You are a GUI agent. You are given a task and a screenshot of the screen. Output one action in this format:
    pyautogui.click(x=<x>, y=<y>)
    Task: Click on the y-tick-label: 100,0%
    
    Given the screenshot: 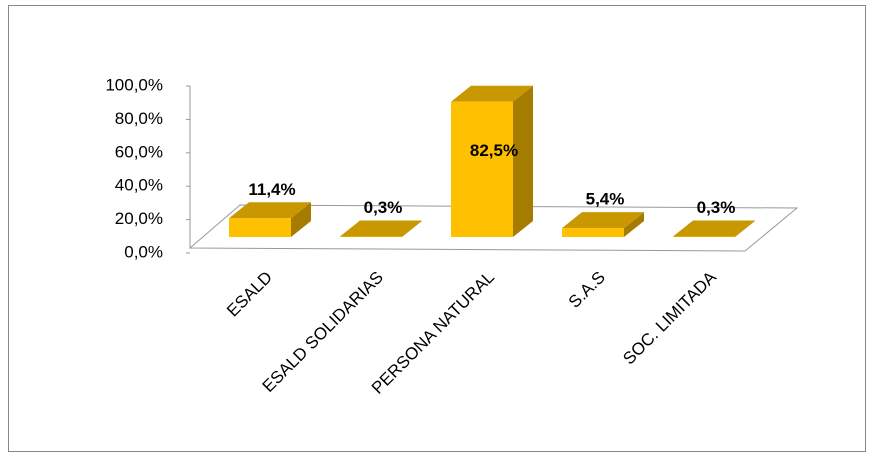 What is the action you would take?
    pyautogui.click(x=134, y=84)
    